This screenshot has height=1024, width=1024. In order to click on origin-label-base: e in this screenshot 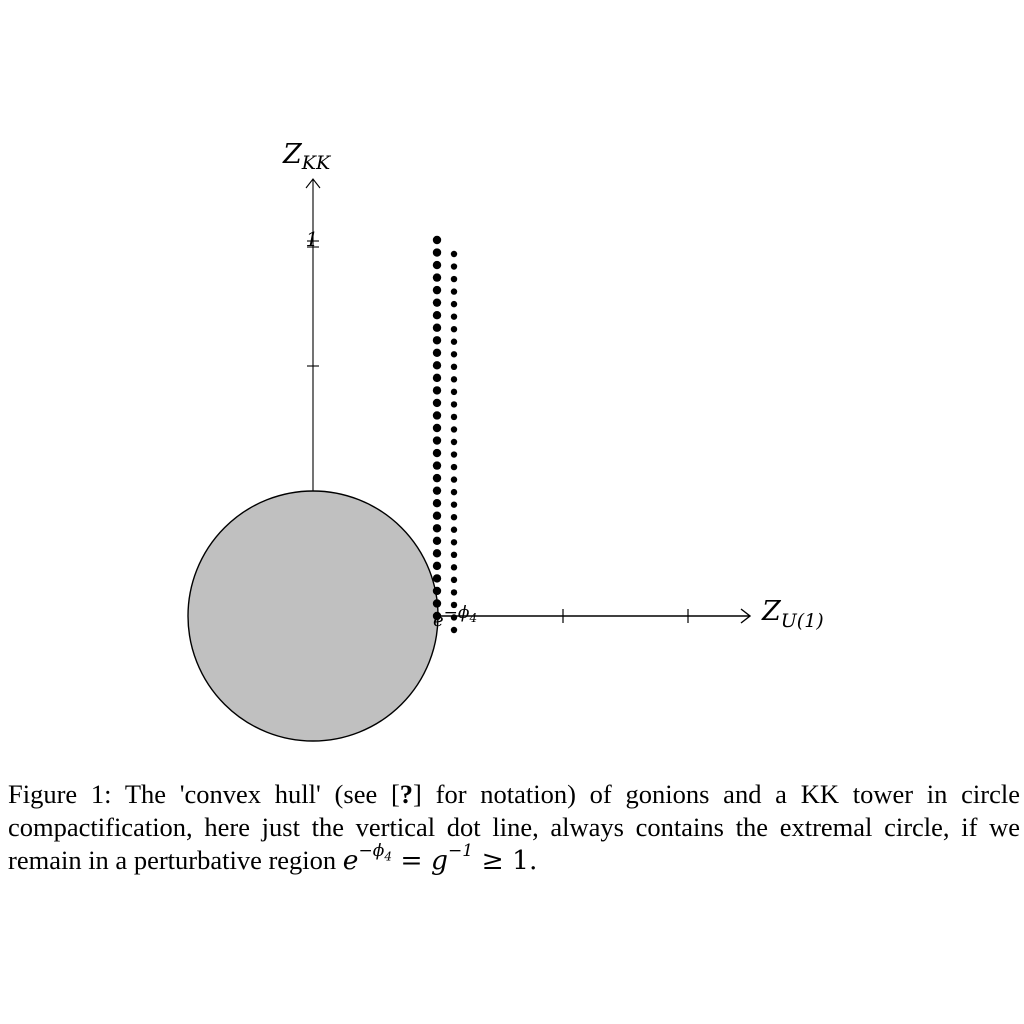, I will do `click(438, 620)`.